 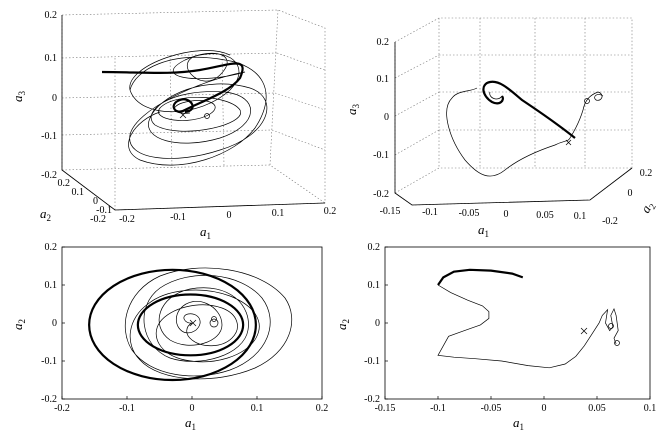 I want to click on y-tick-labels: -0.2 0 0.2, so click(x=627, y=197).